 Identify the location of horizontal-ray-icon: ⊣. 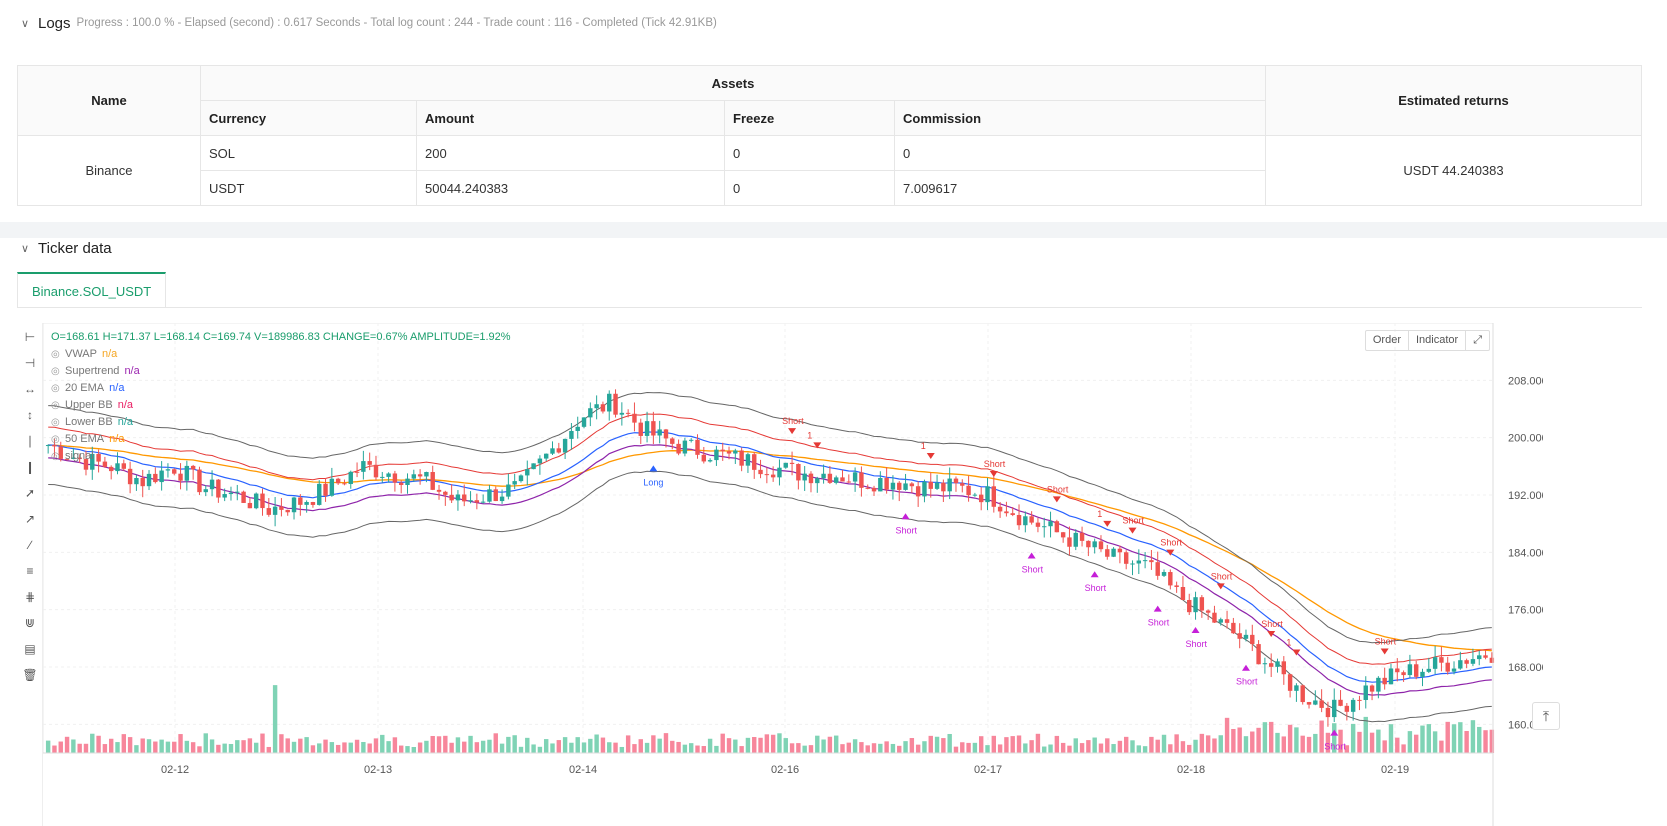
(30, 363).